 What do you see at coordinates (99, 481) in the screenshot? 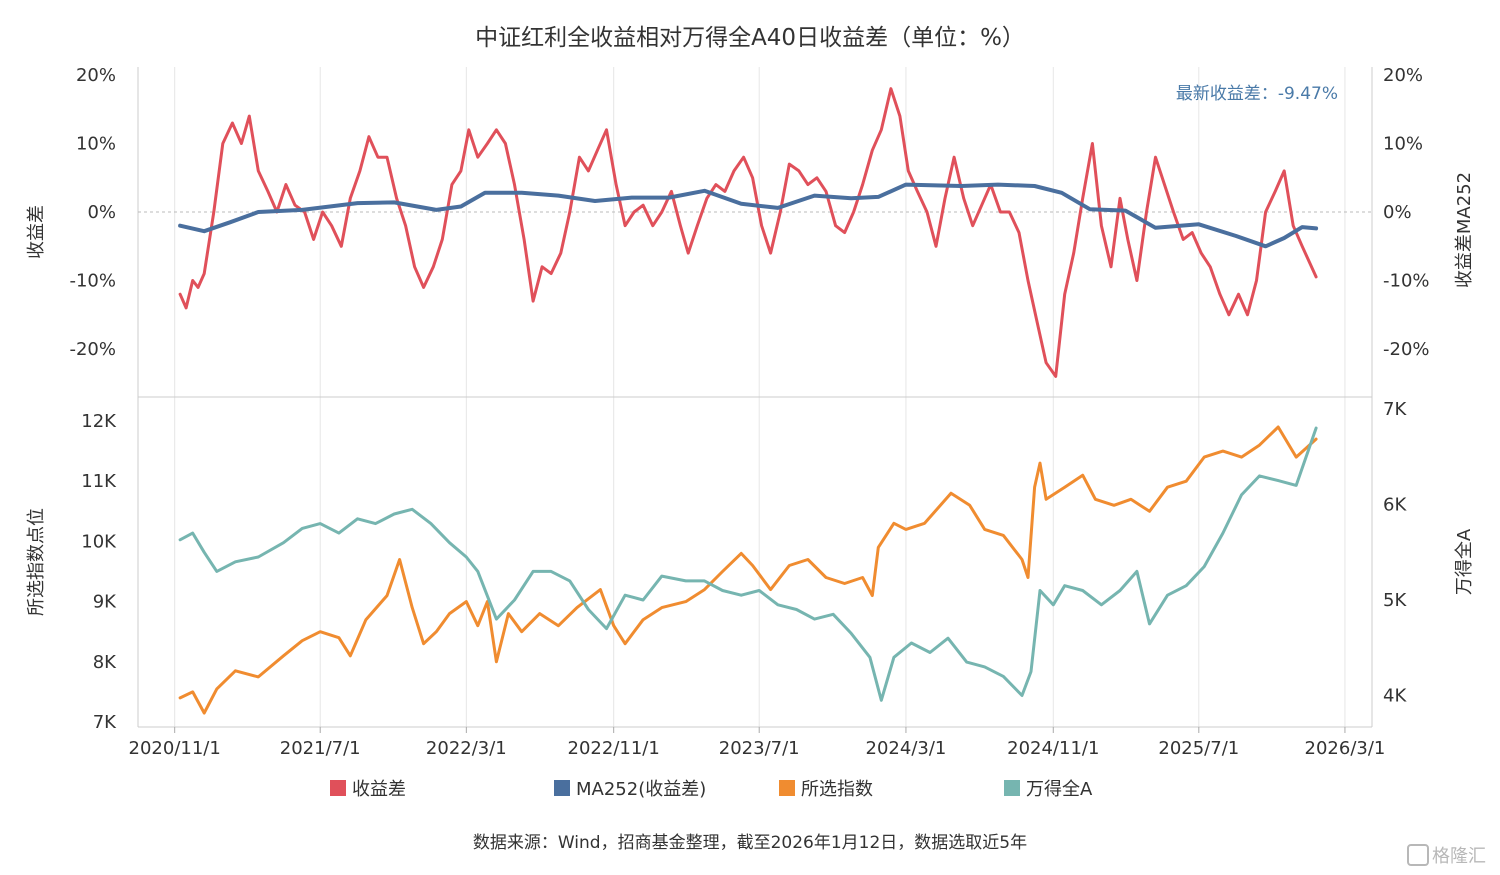
I see `y-tick-label-left: 11K` at bounding box center [99, 481].